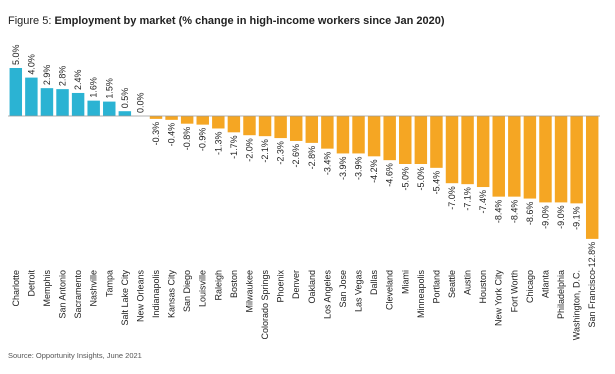  What do you see at coordinates (577, 305) in the screenshot?
I see `x-tick-label: Washington, D.C.` at bounding box center [577, 305].